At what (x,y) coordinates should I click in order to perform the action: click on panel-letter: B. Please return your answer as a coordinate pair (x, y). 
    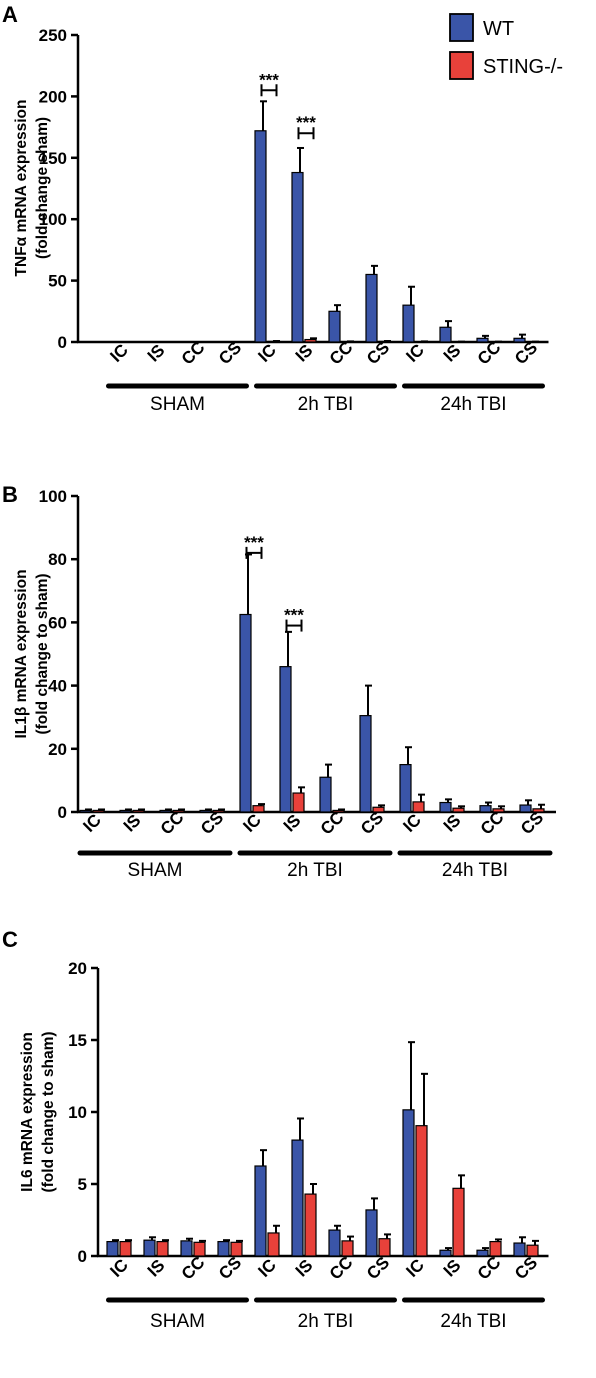
    Looking at the image, I should click on (10, 494).